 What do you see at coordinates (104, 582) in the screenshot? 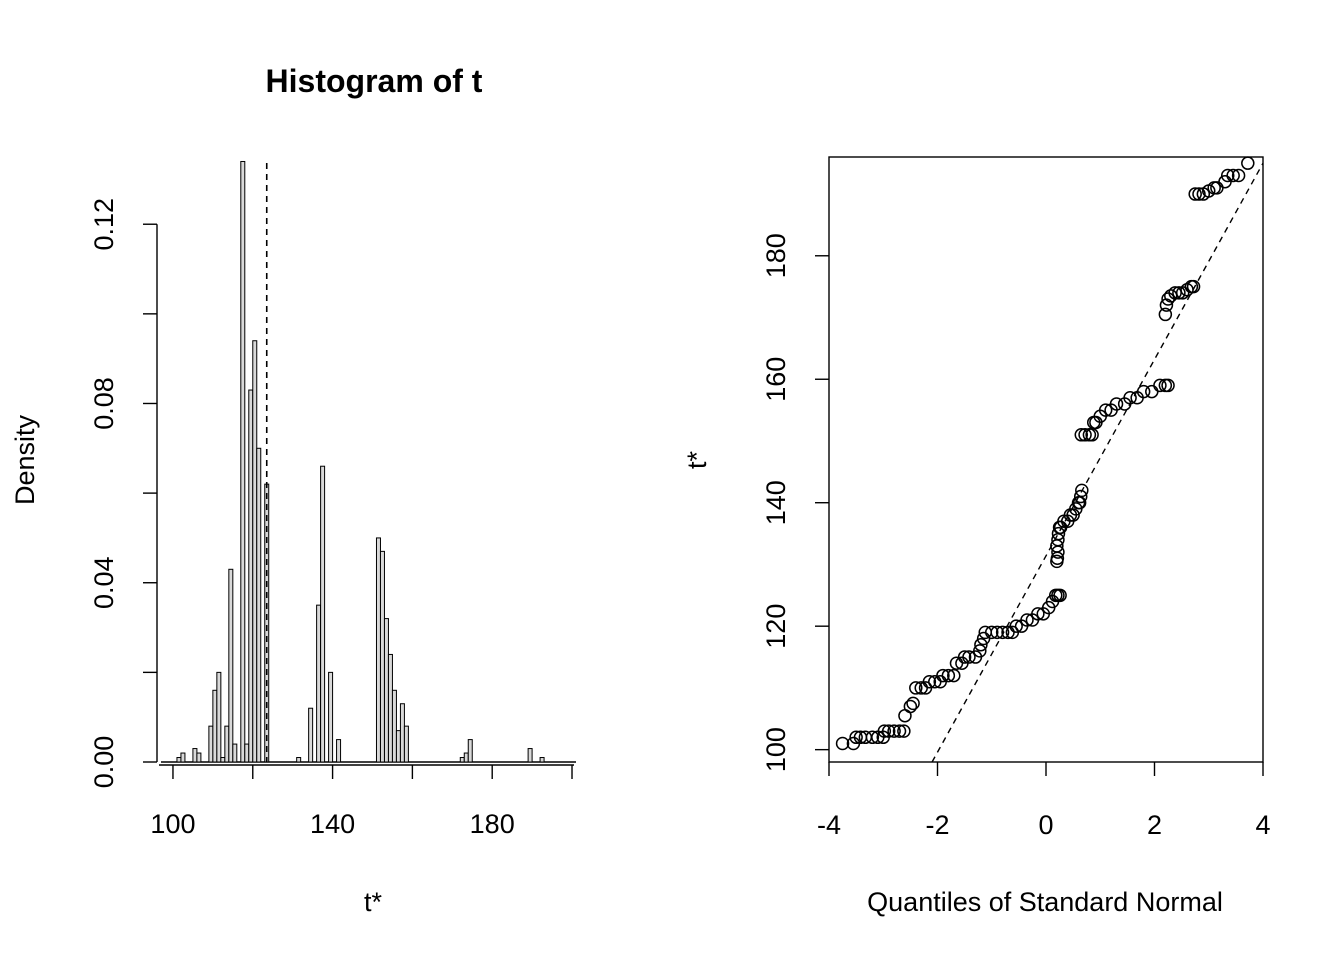
I see `histogram-y-tick-label: 0.04` at bounding box center [104, 582].